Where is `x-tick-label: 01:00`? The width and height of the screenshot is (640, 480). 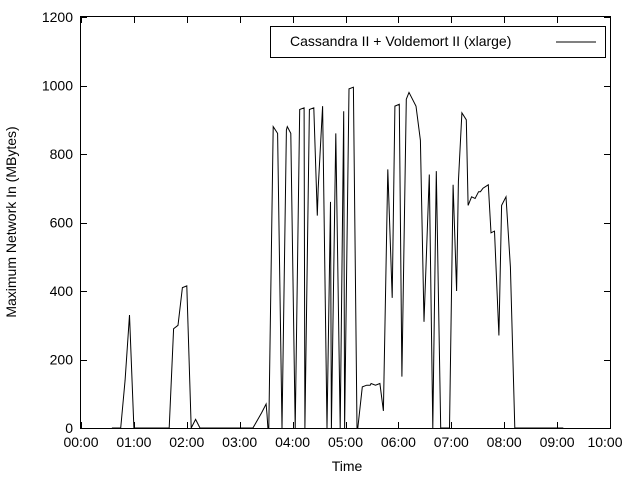 x-tick-label: 01:00 is located at coordinates (133, 442).